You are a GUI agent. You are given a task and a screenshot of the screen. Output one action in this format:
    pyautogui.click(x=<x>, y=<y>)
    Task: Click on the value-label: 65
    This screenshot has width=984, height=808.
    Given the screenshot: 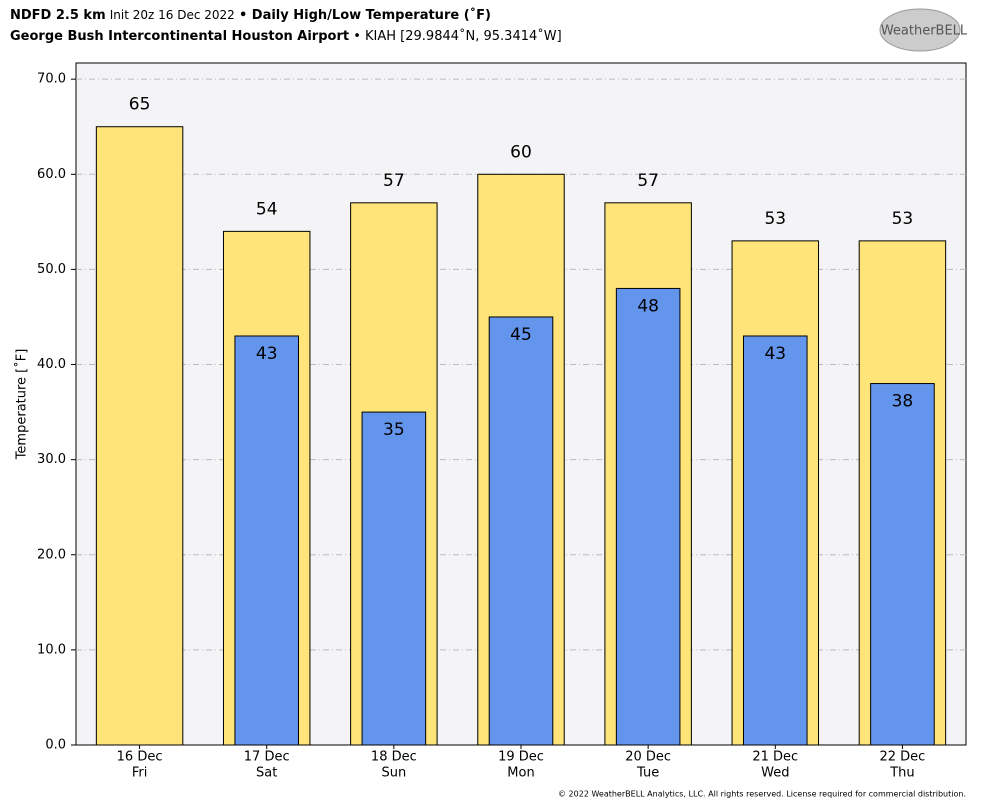 What is the action you would take?
    pyautogui.click(x=140, y=105)
    